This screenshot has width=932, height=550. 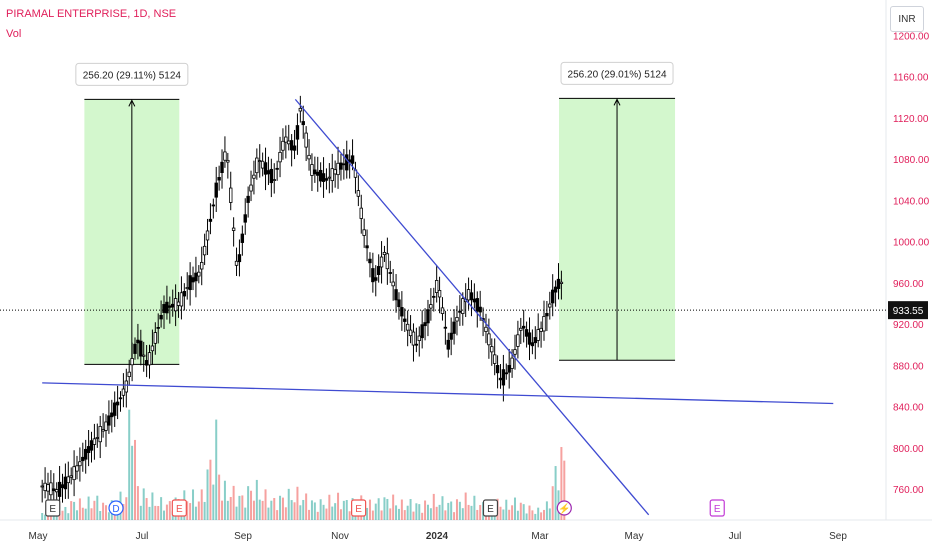 I want to click on event-marker-label: ⚡, so click(x=564, y=508).